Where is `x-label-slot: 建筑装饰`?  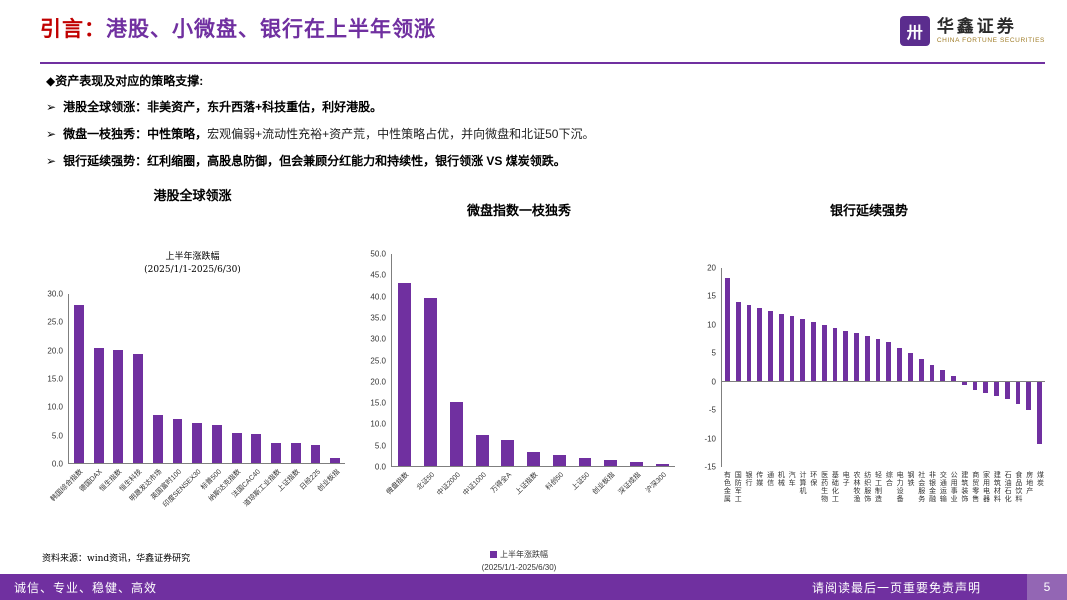 x-label-slot: 建筑装饰 is located at coordinates (964, 515).